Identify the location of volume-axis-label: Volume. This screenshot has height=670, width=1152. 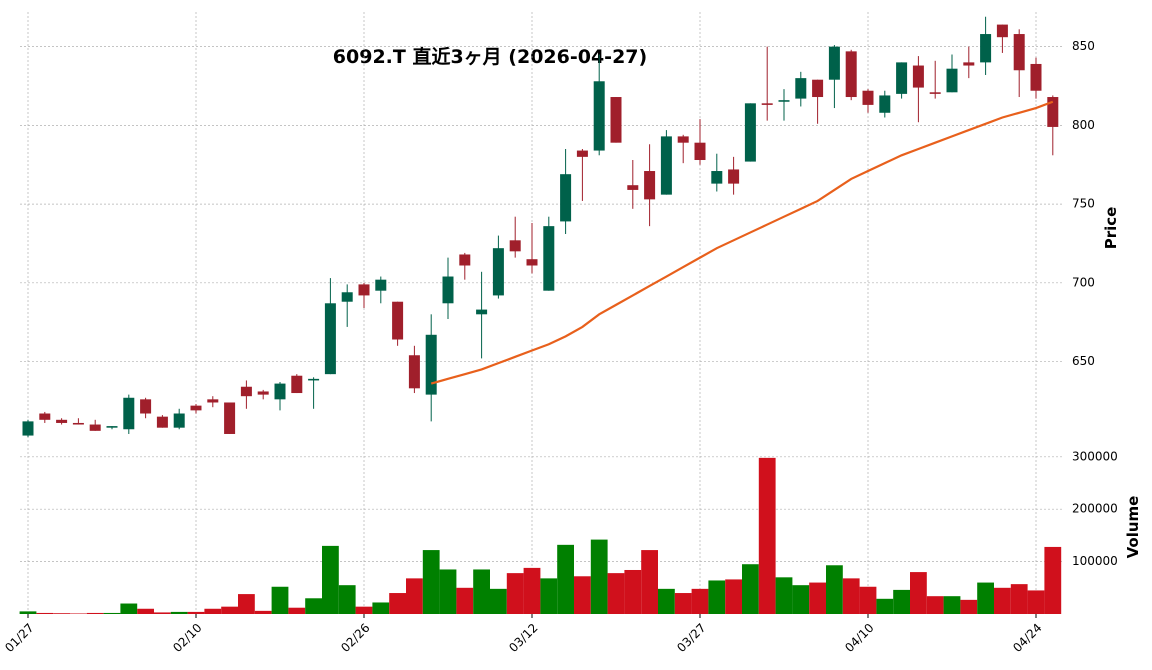
(1133, 527).